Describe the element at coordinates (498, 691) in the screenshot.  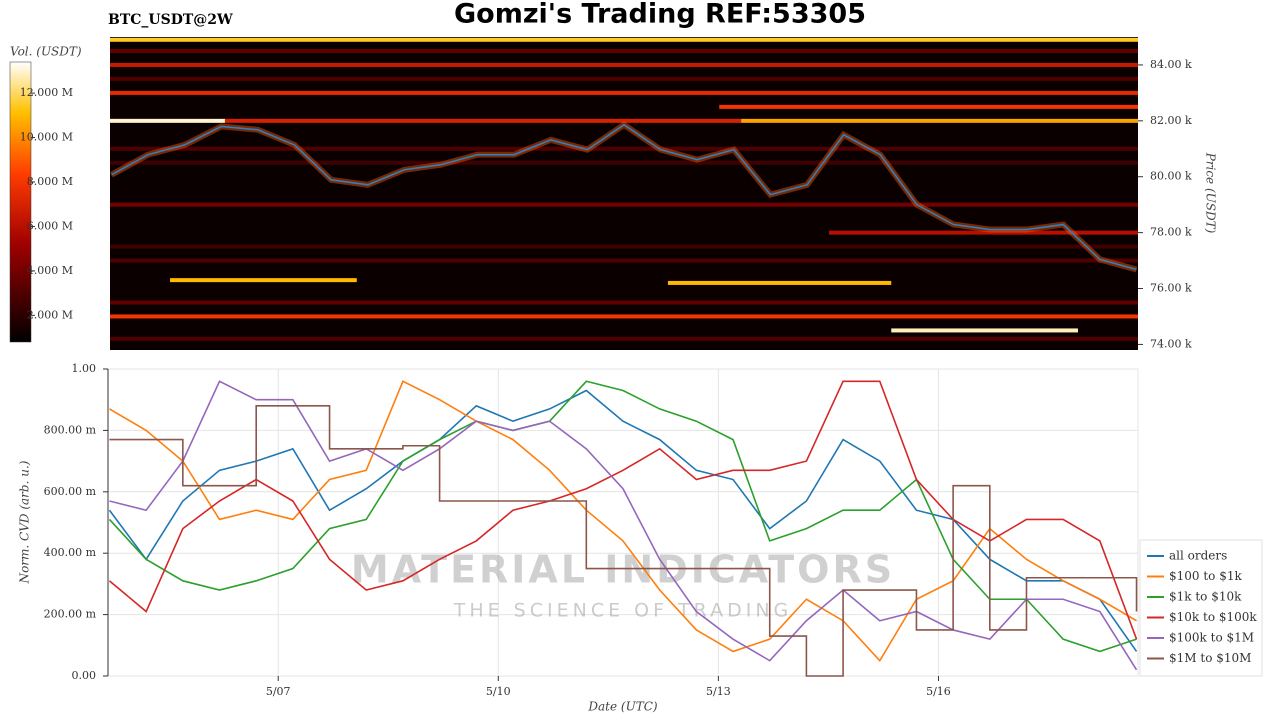
I see `x-tick-label: 5/10` at that location.